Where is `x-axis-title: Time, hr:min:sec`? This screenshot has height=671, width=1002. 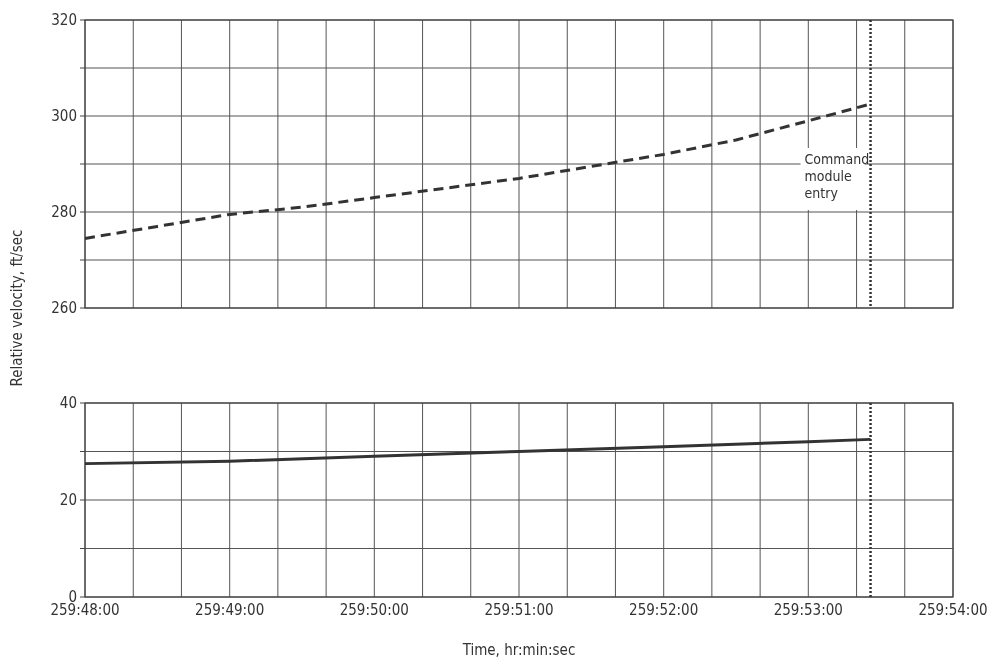
x-axis-title: Time, hr:min:sec is located at coordinates (518, 650).